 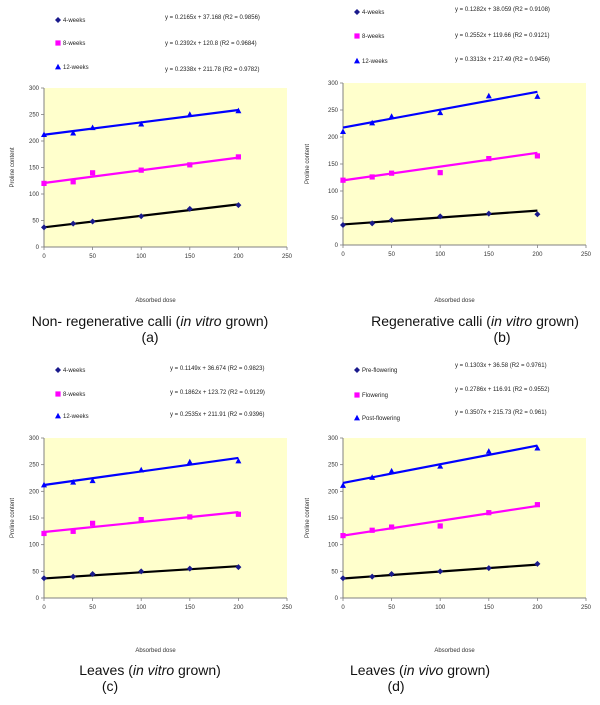 I want to click on trendline-equation: y = 0.2338x + 211.78 (R2 = 0.9782), so click(x=212, y=70).